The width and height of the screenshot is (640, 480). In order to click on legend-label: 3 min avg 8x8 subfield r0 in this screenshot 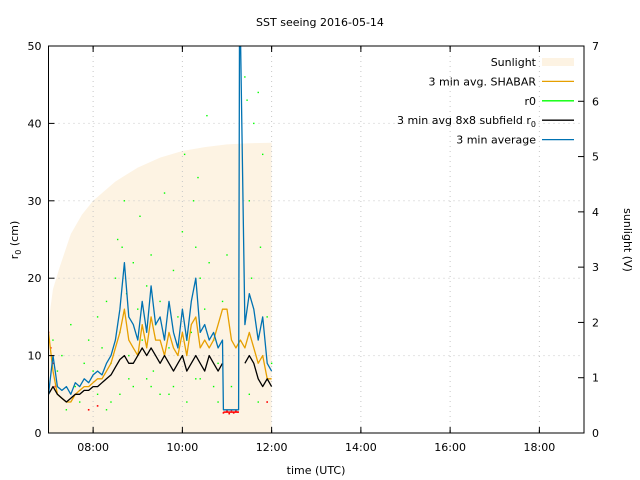, I will do `click(466, 121)`.